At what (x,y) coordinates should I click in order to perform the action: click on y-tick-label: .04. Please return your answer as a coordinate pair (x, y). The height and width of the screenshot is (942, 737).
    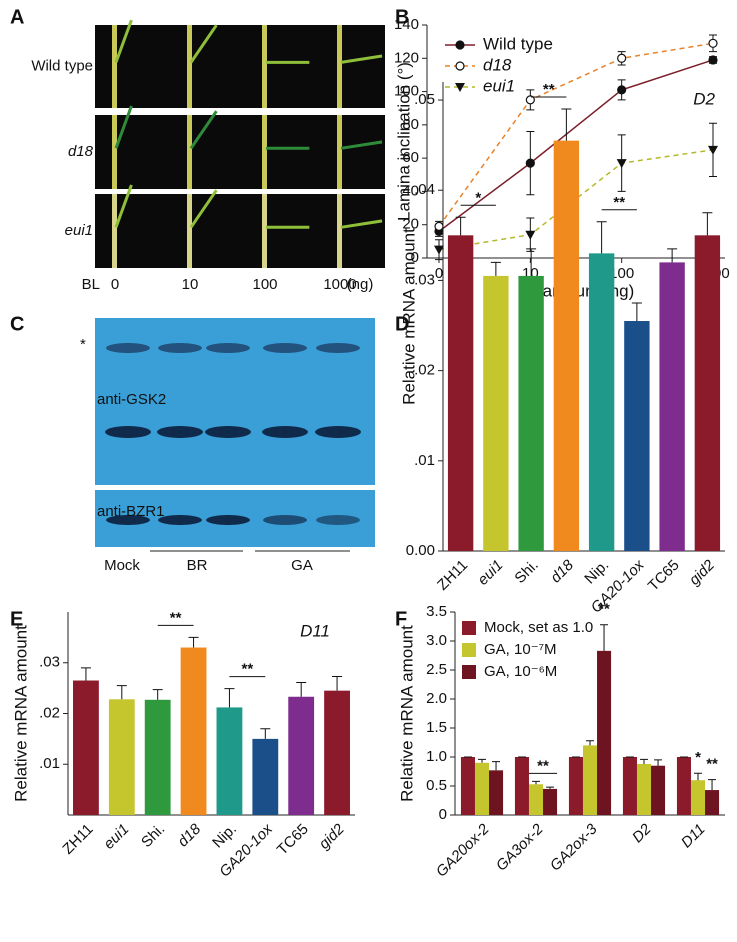
    Looking at the image, I should click on (424, 189).